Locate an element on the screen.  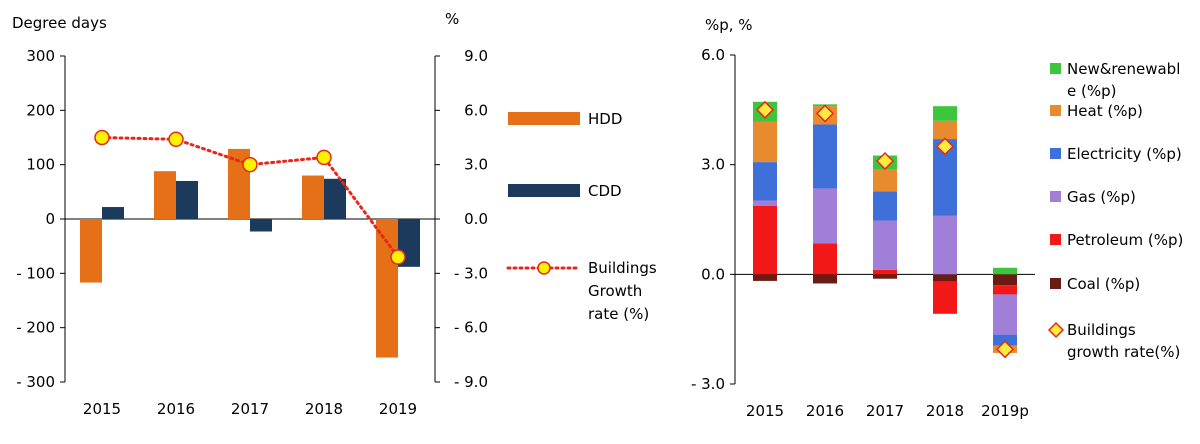
gas-segment-2017 is located at coordinates (885, 245).